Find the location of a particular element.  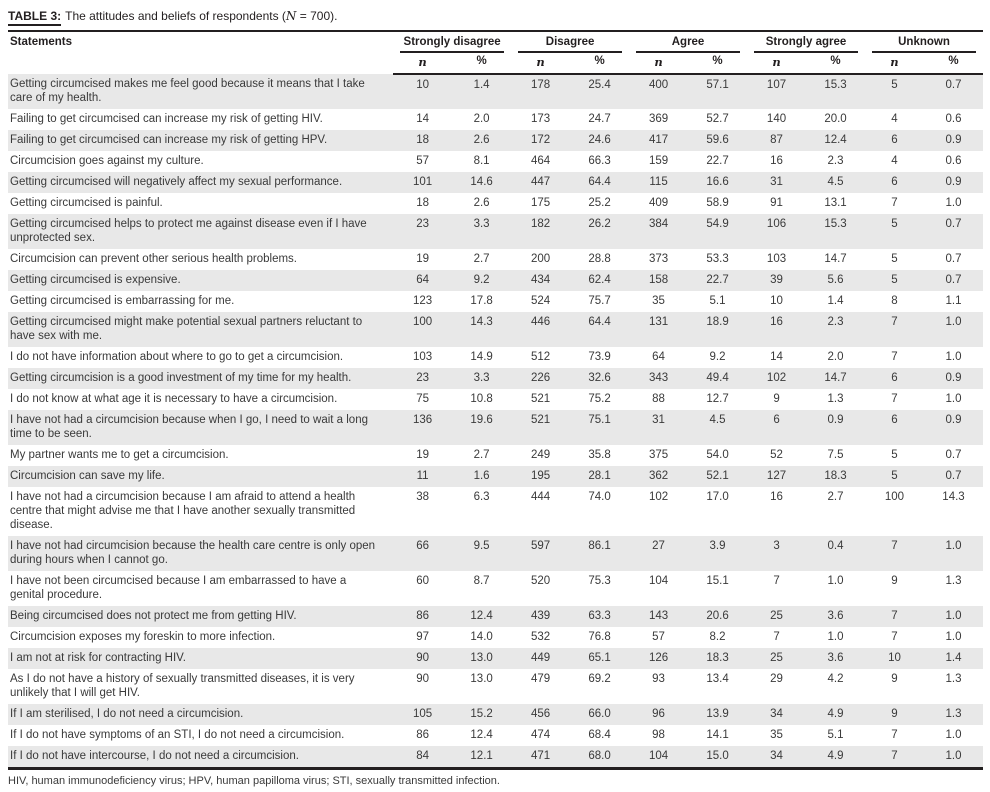

value-cell: 362 is located at coordinates (658, 476).